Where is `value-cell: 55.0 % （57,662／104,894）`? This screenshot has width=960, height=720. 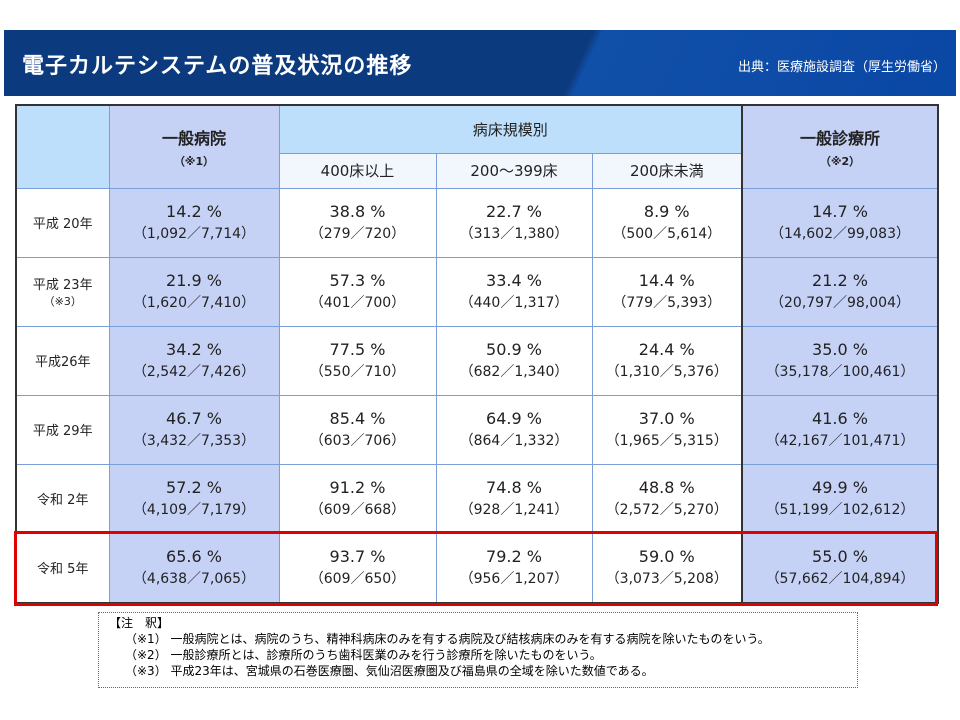
value-cell: 55.0 % （57,662／104,894） is located at coordinates (840, 568).